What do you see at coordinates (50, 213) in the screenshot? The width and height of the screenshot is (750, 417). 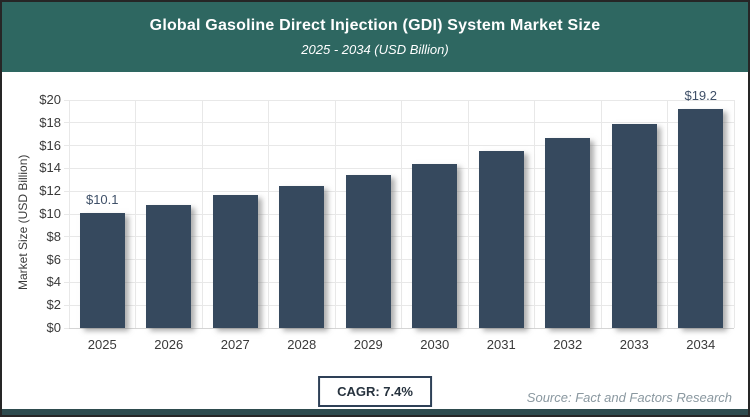 I see `y-axis-tick-label: $10` at bounding box center [50, 213].